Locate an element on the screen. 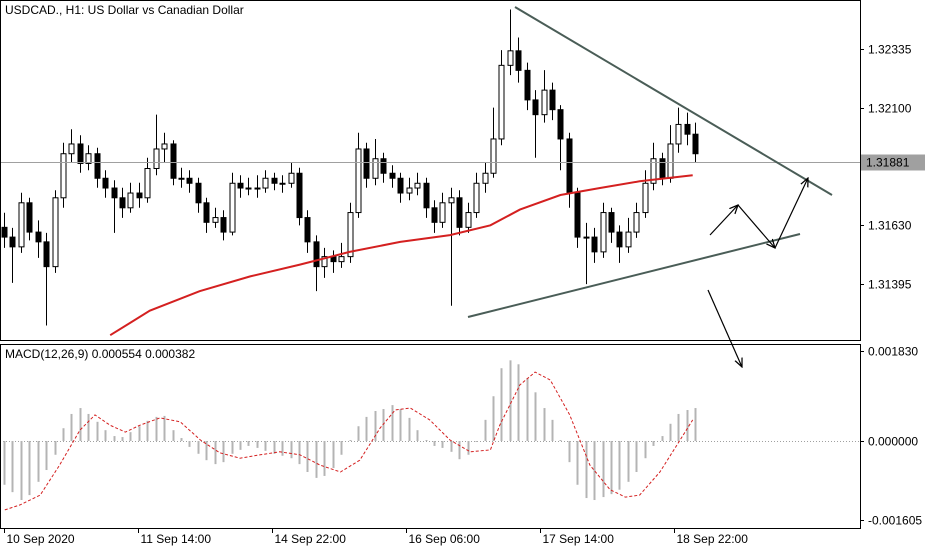 This screenshot has width=942, height=558. x-tick-label: 16 Sep 06:00 is located at coordinates (445, 539).